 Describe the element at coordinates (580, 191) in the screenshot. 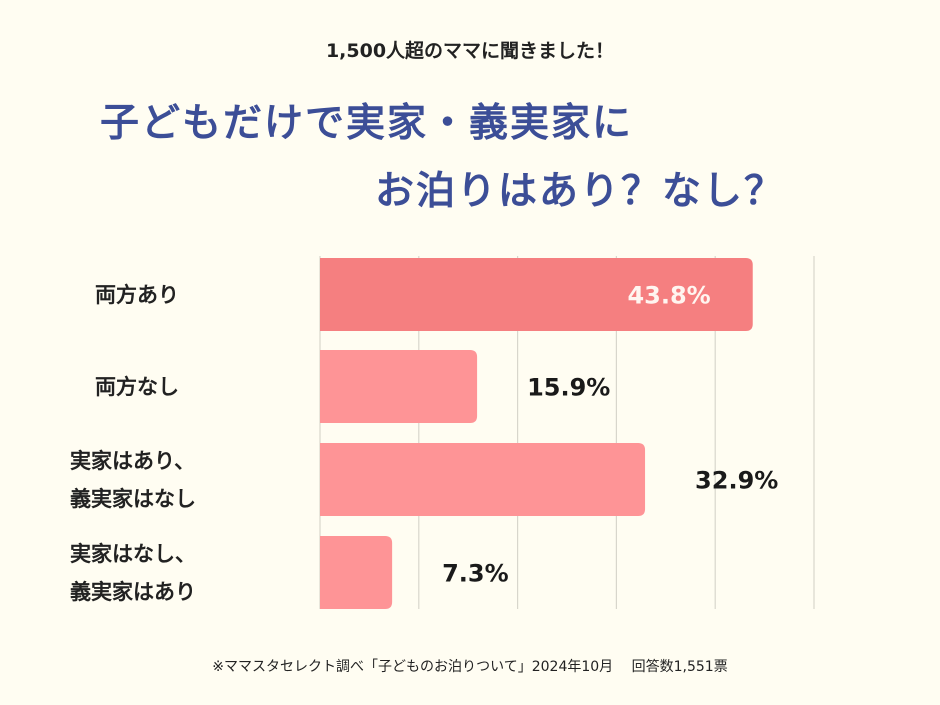

I see `title-line-2: お泊りはあり？なし？` at that location.